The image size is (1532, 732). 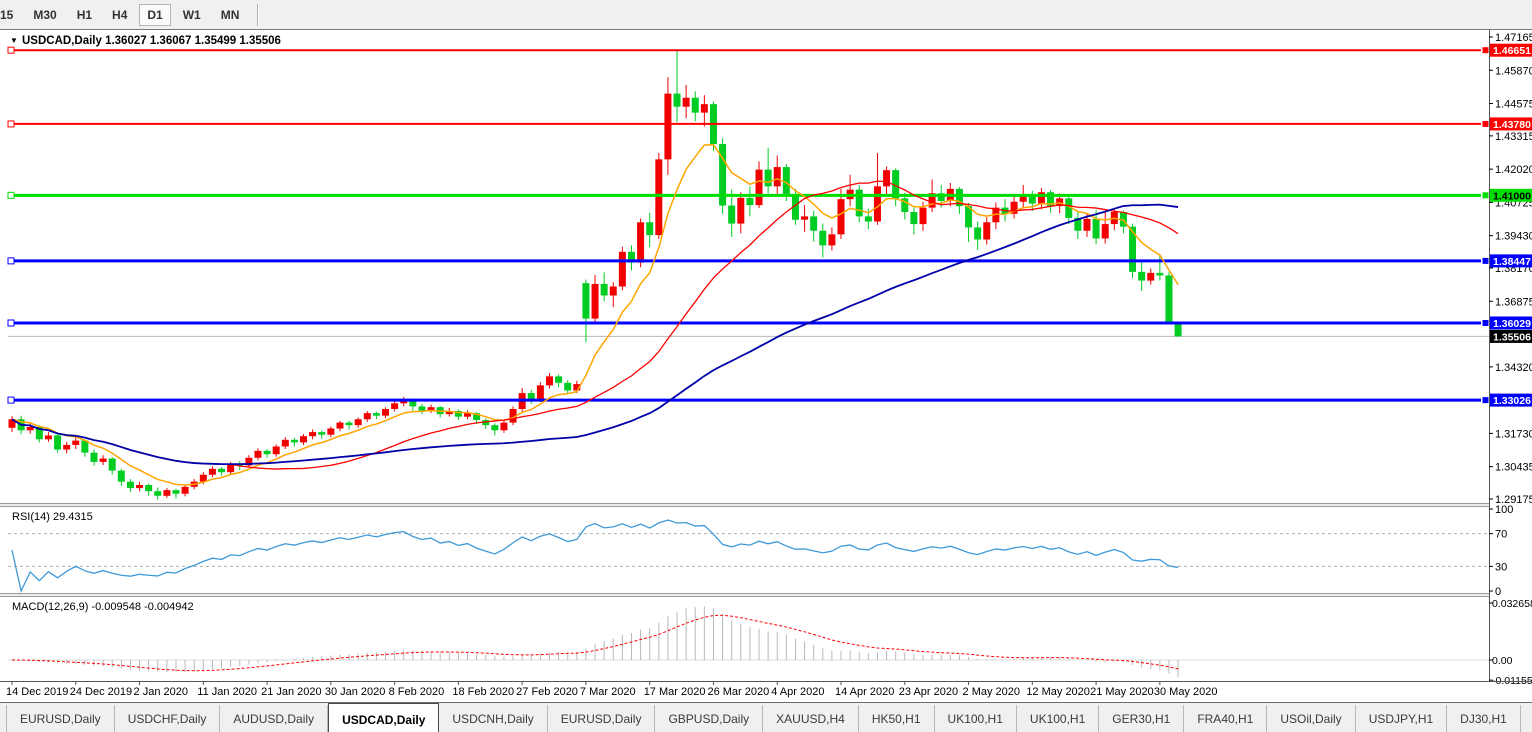 I want to click on date-axis-label: 2 May 2020, so click(x=991, y=692).